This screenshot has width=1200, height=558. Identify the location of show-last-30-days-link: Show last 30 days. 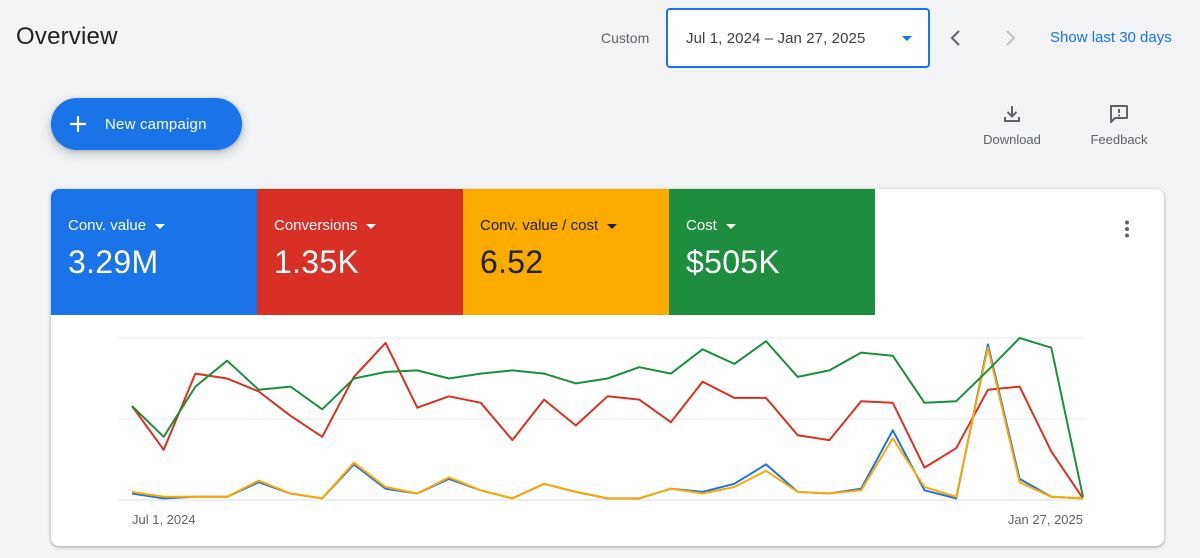
(1111, 37).